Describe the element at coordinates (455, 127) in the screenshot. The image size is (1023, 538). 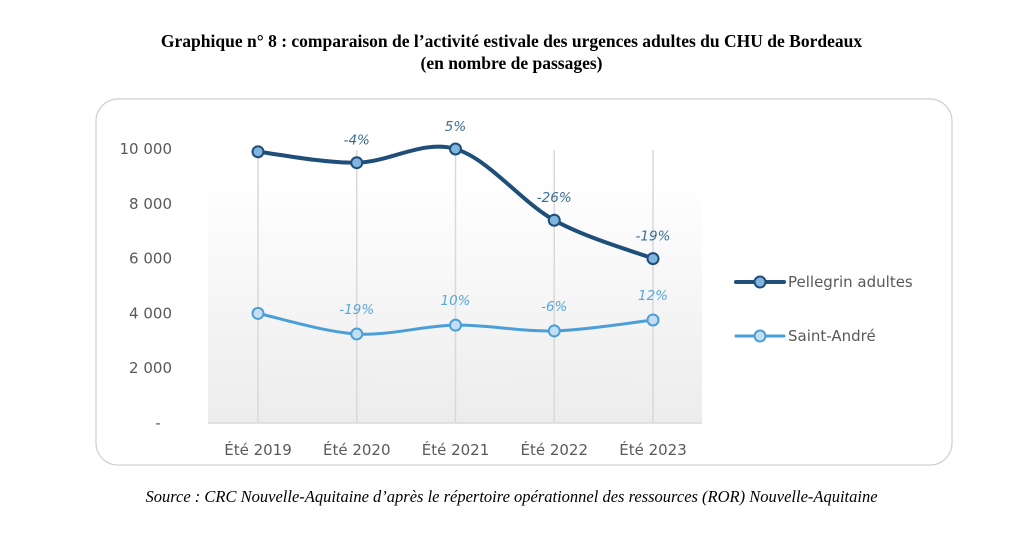
I see `data-label: 5%` at that location.